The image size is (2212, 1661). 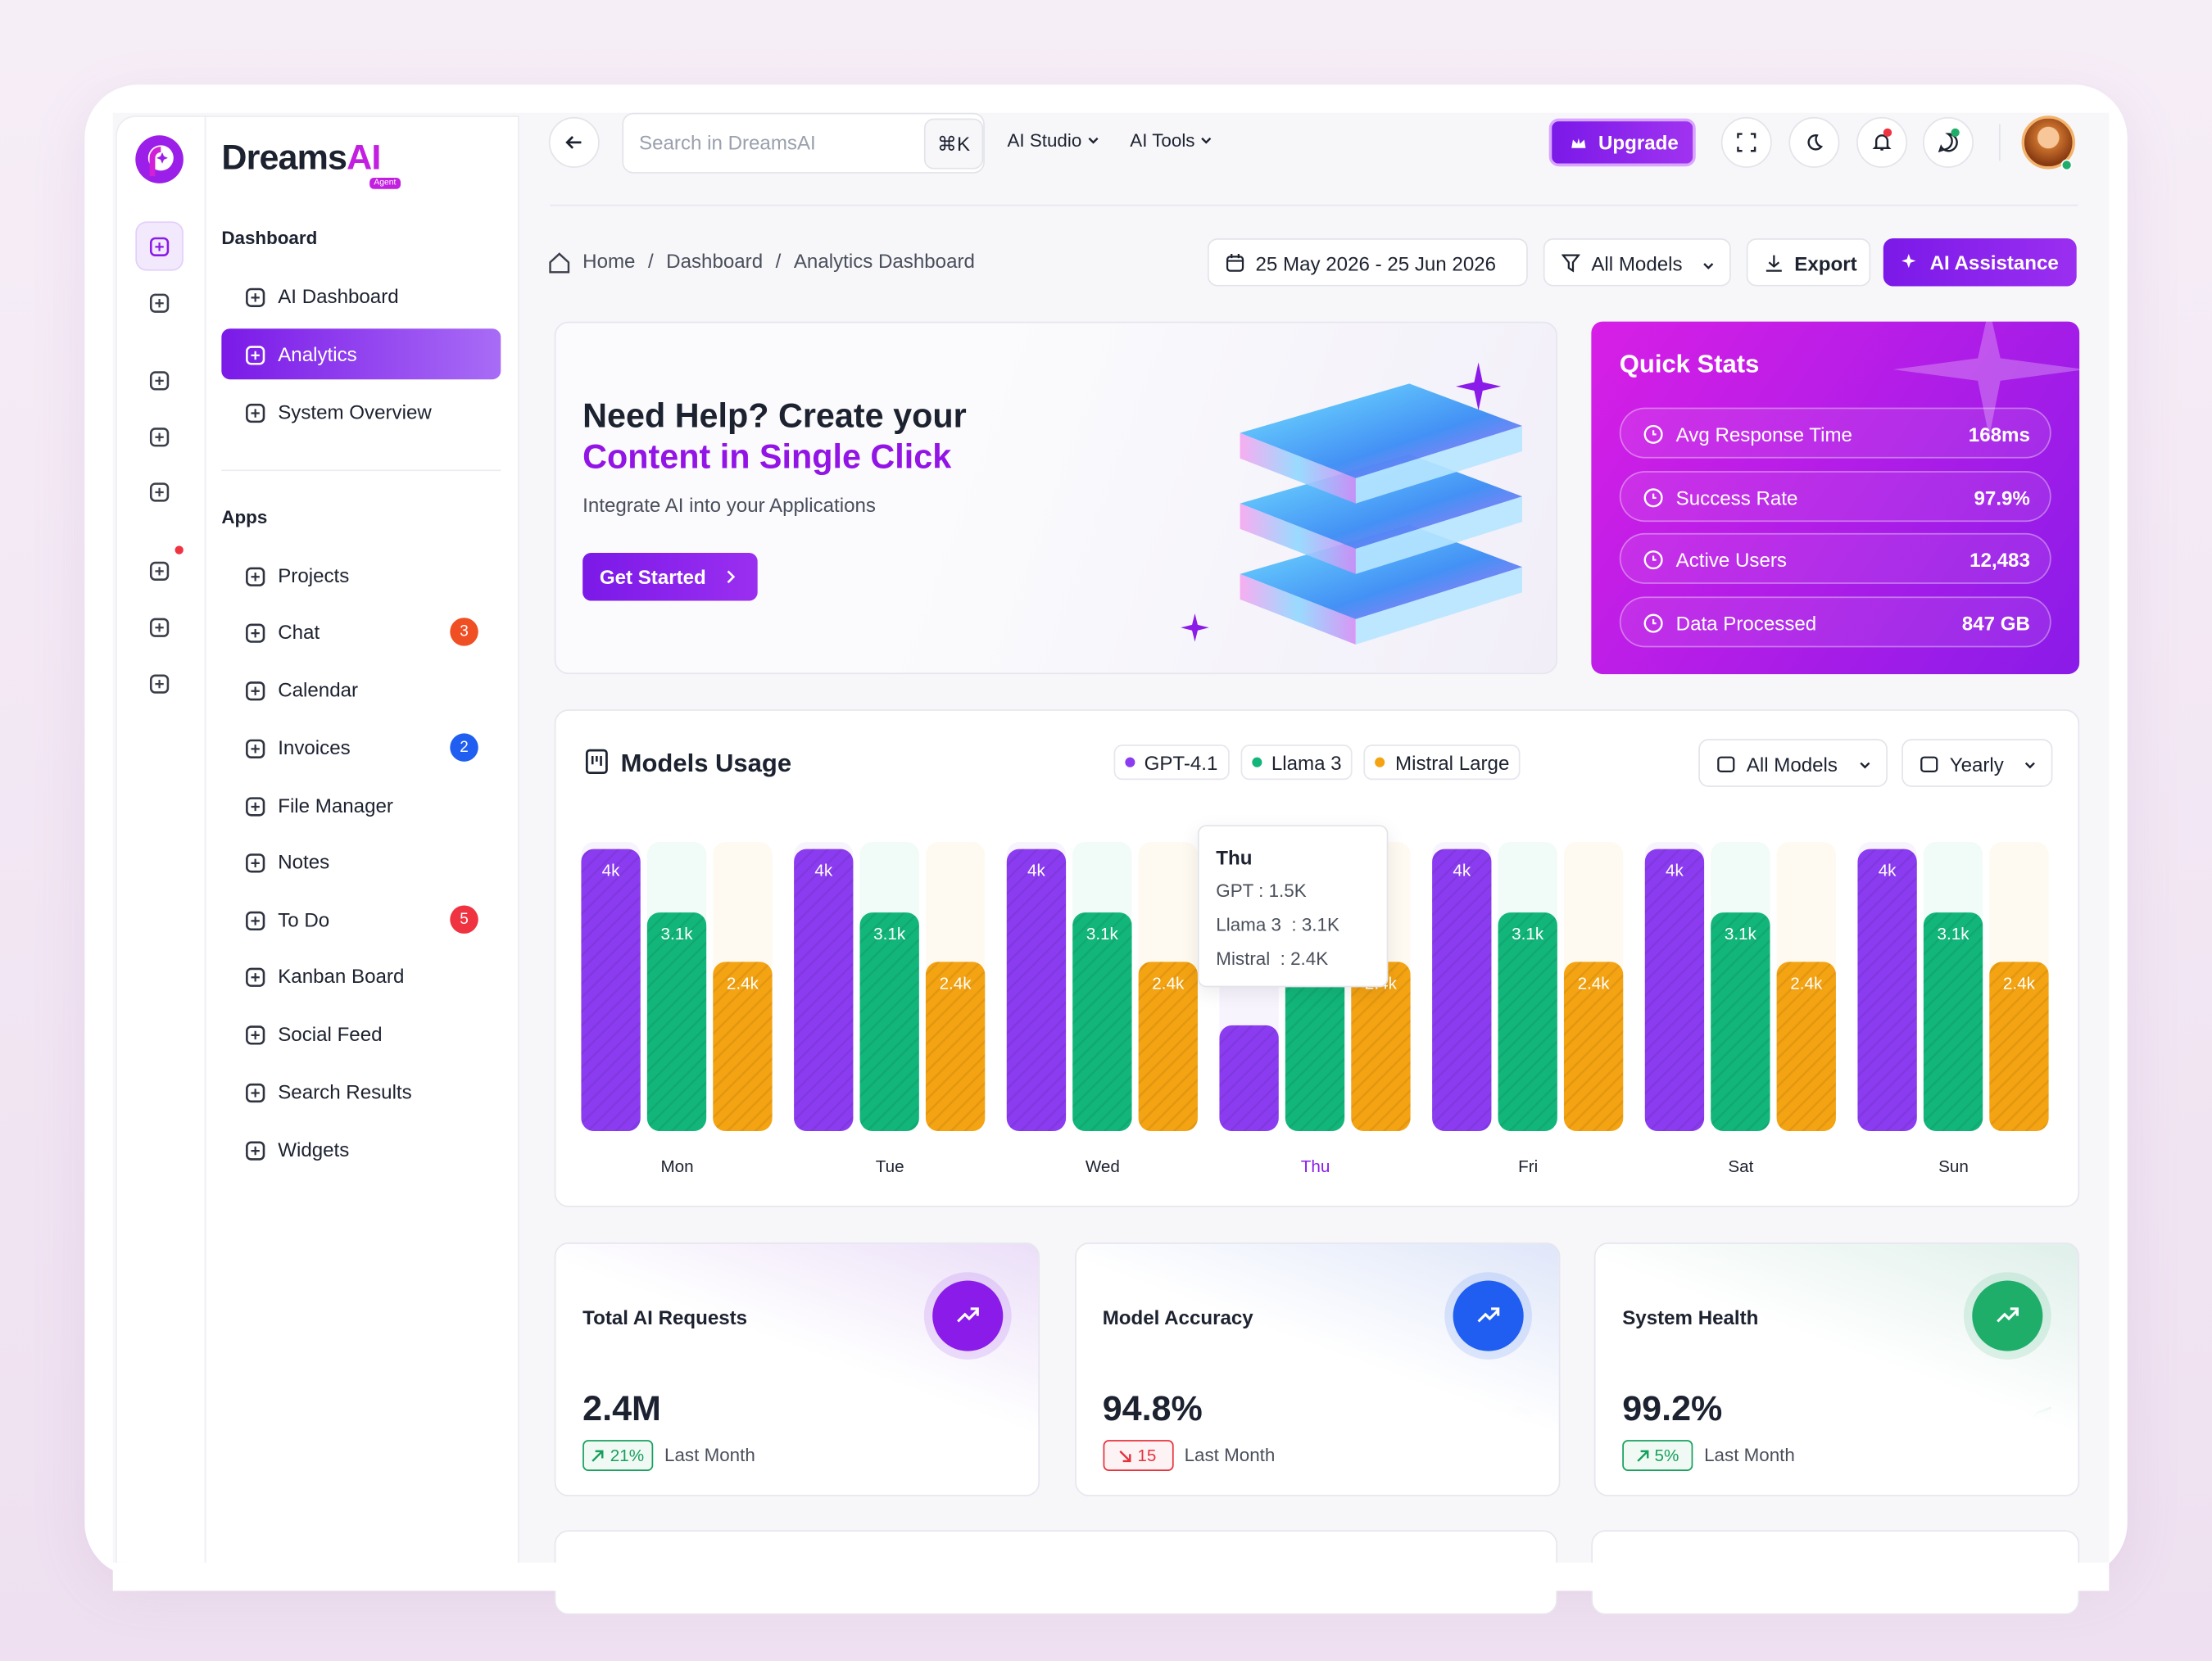 What do you see at coordinates (1793, 763) in the screenshot?
I see `chart-filter: All Models` at bounding box center [1793, 763].